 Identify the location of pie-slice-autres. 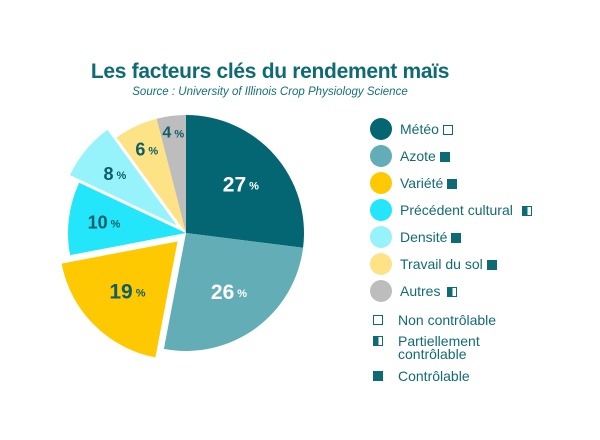
(171, 174).